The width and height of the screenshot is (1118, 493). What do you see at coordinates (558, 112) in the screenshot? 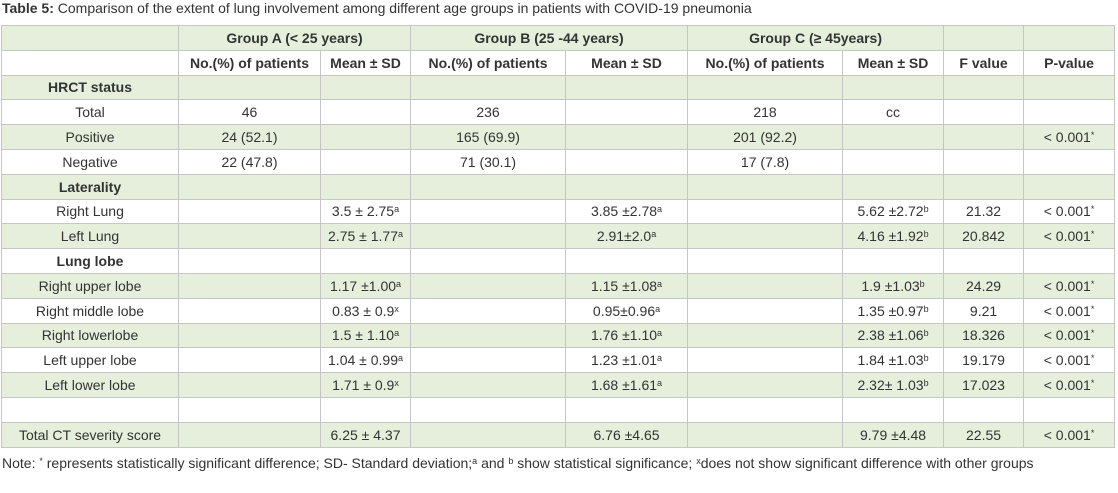
I see `table-row: Total 46 236 218 cc` at bounding box center [558, 112].